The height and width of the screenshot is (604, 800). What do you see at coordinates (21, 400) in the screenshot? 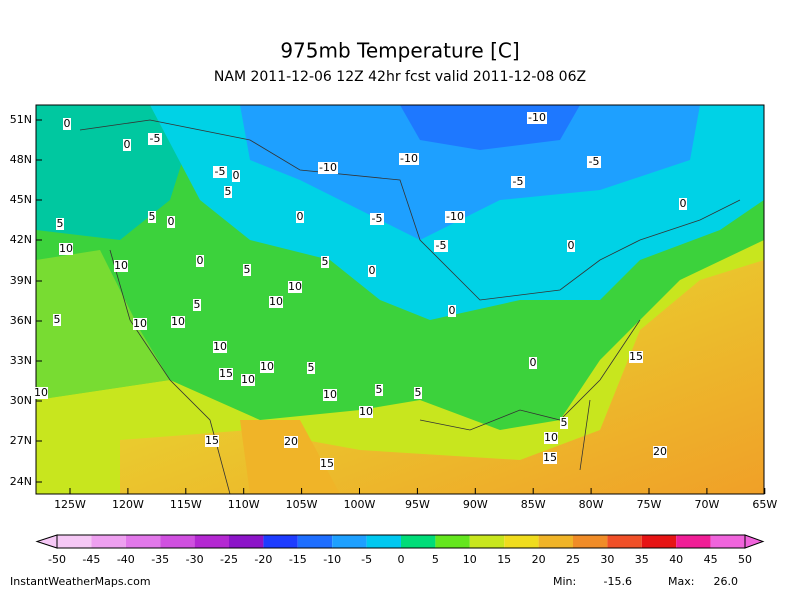
I see `lat-label: 30N` at bounding box center [21, 400].